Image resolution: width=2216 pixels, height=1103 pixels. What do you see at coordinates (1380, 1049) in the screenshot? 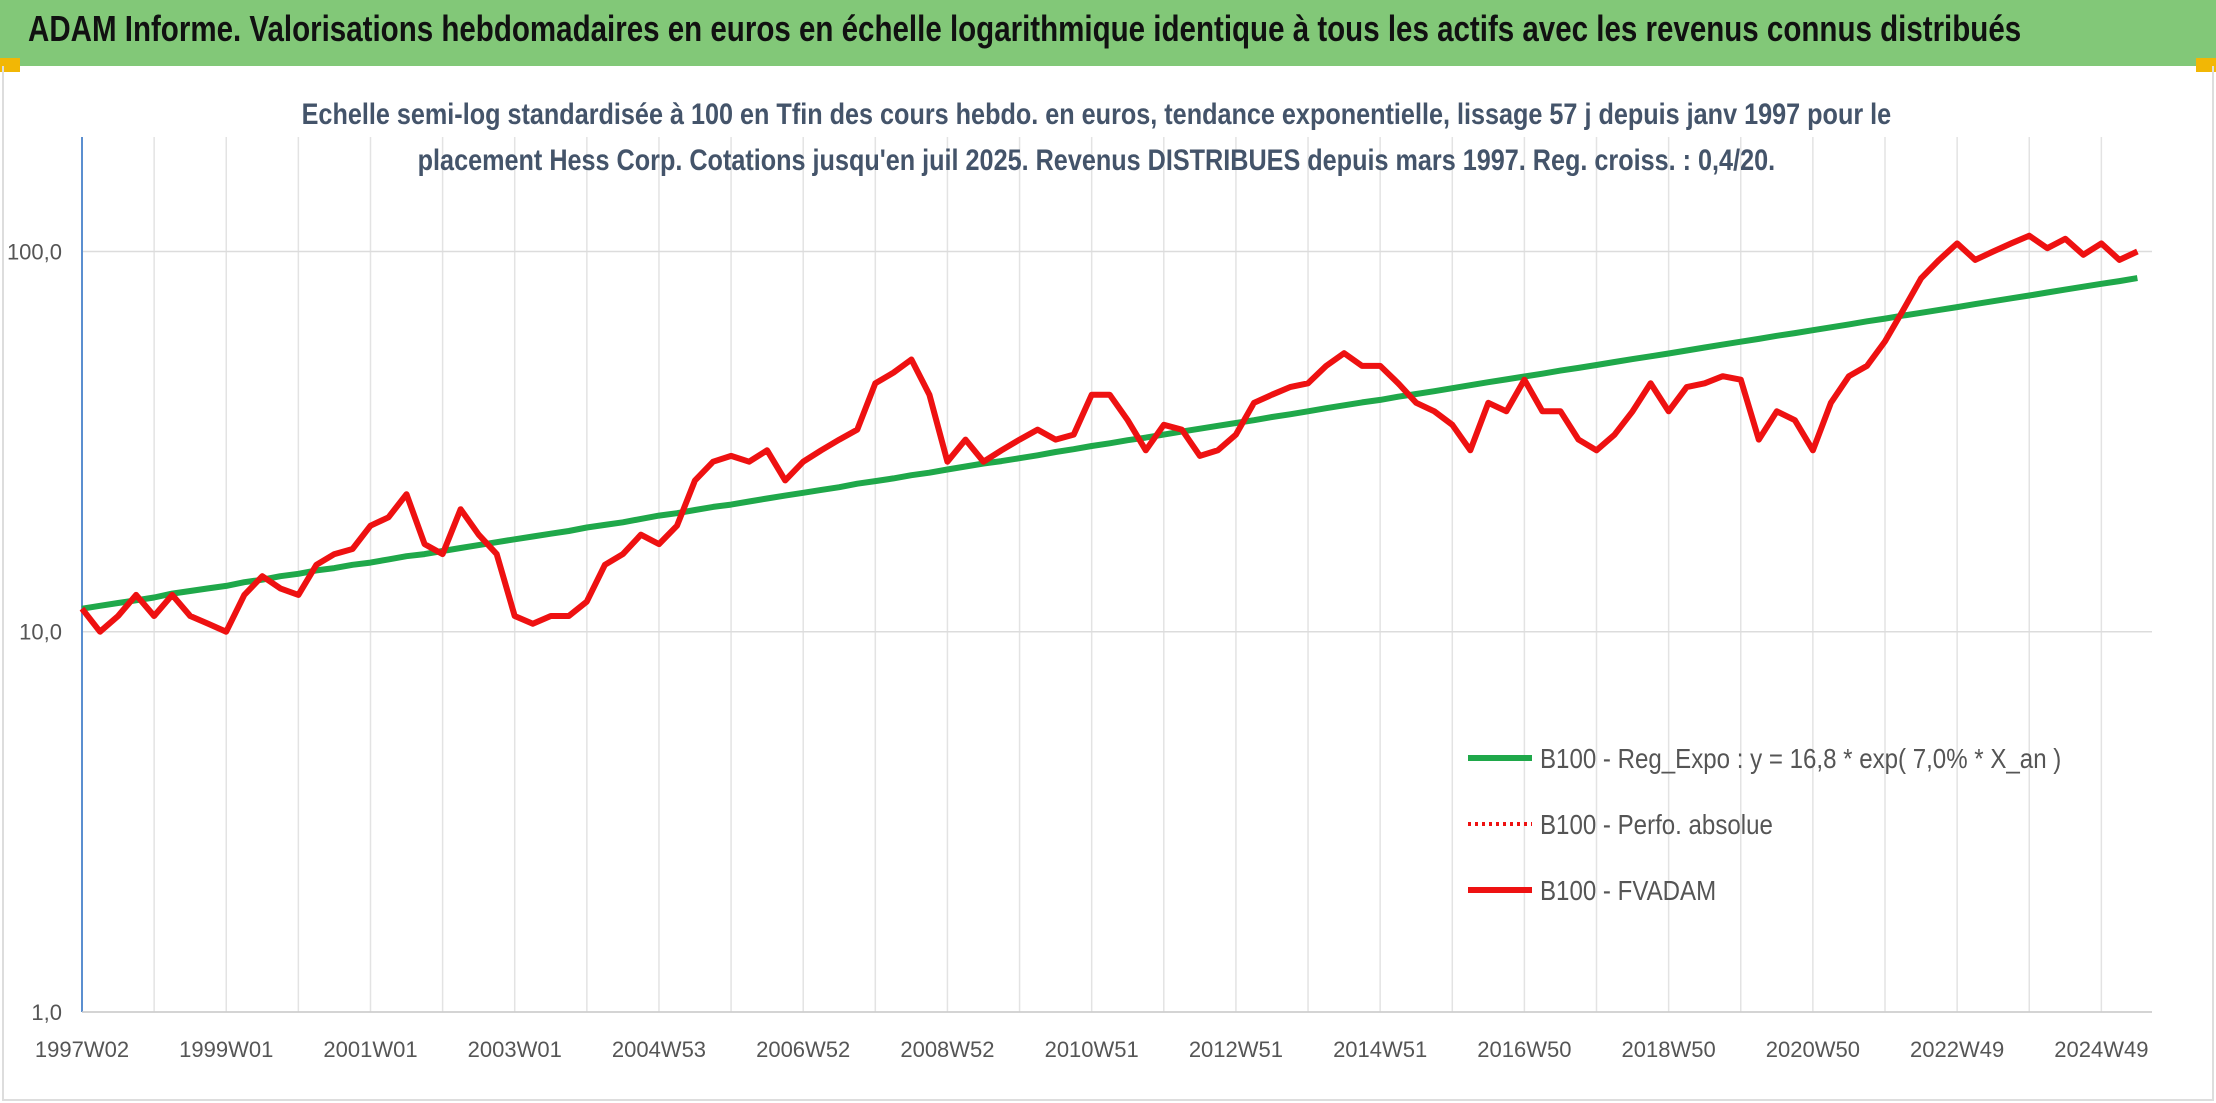
I see `x-tick-label: 2014W51` at bounding box center [1380, 1049].